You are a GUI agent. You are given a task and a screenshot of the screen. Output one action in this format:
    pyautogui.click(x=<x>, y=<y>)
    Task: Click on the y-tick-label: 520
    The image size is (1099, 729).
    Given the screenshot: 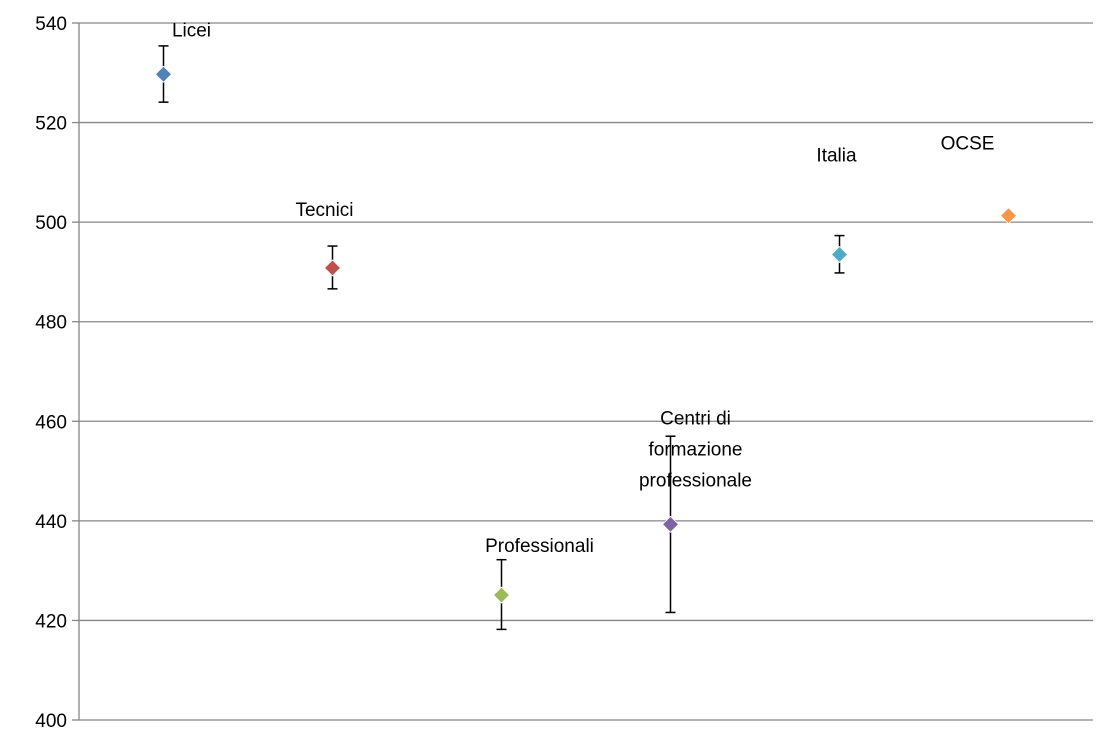 What is the action you would take?
    pyautogui.click(x=51, y=124)
    